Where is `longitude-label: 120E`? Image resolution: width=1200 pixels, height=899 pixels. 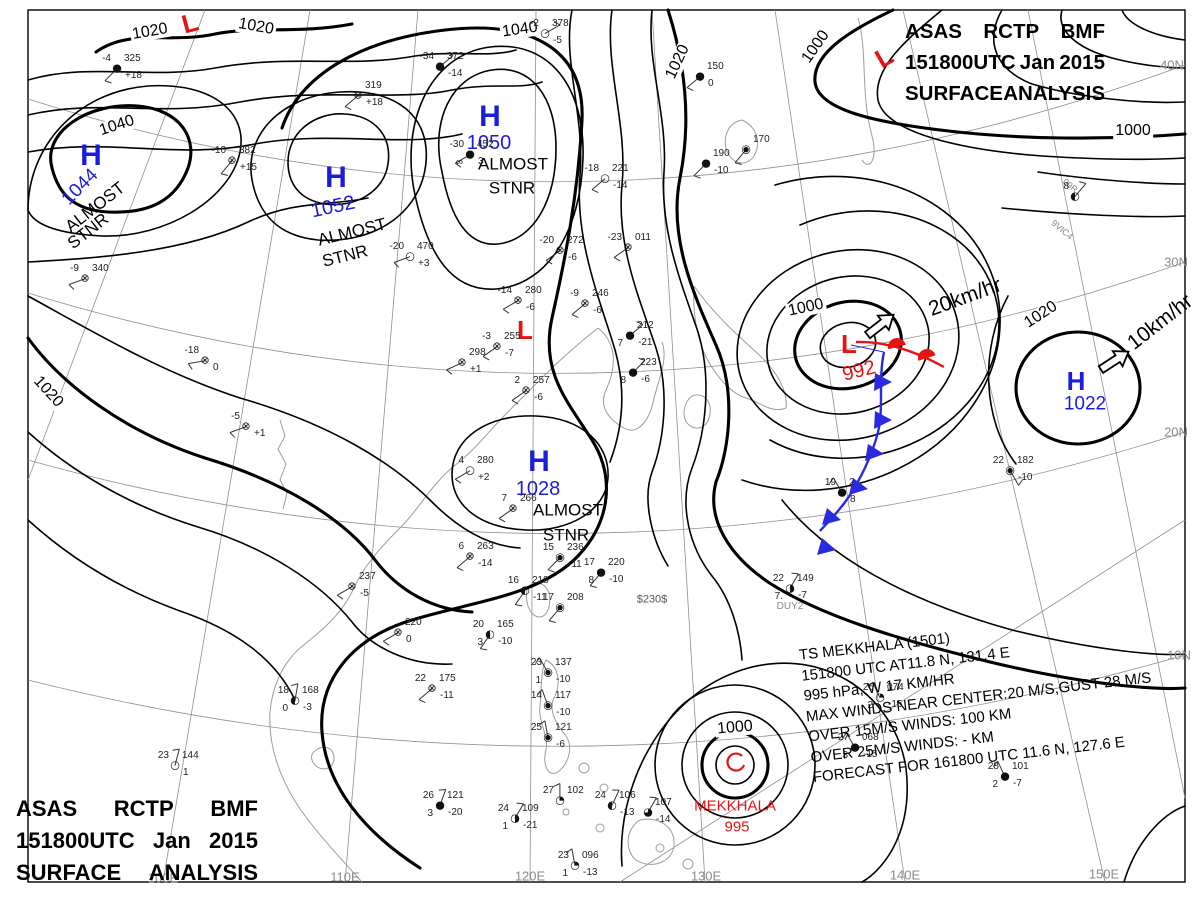
longitude-label: 120E is located at coordinates (530, 876).